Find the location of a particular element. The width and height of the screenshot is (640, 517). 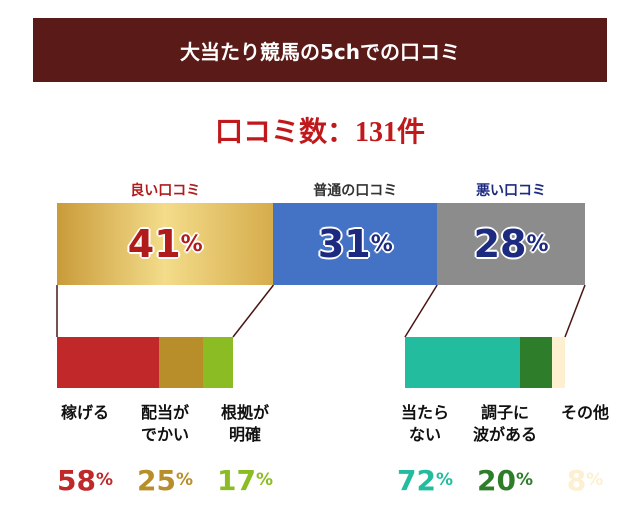

breakdown-label: 調子に 波がある is located at coordinates (504, 423).